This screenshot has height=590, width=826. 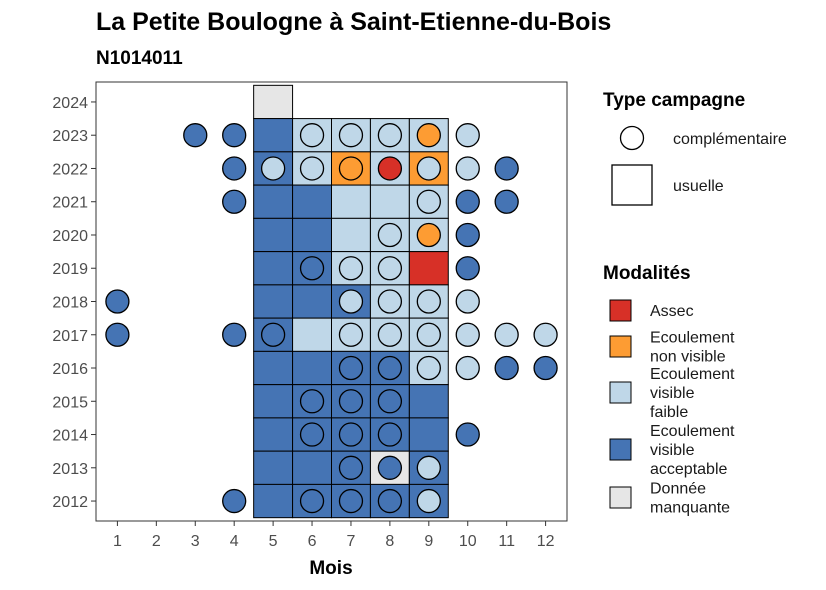 What do you see at coordinates (70, 269) in the screenshot?
I see `y-tick-label-2019: 2019` at bounding box center [70, 269].